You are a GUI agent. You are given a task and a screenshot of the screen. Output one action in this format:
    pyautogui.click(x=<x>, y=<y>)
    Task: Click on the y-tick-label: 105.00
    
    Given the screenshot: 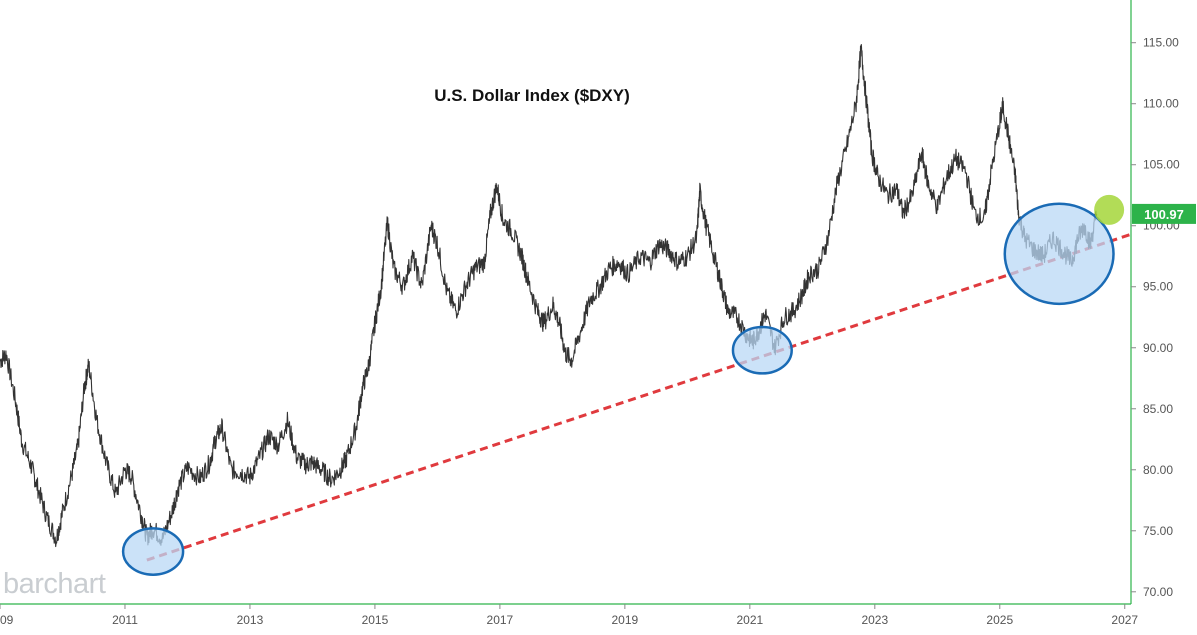 What is the action you would take?
    pyautogui.click(x=1161, y=165)
    